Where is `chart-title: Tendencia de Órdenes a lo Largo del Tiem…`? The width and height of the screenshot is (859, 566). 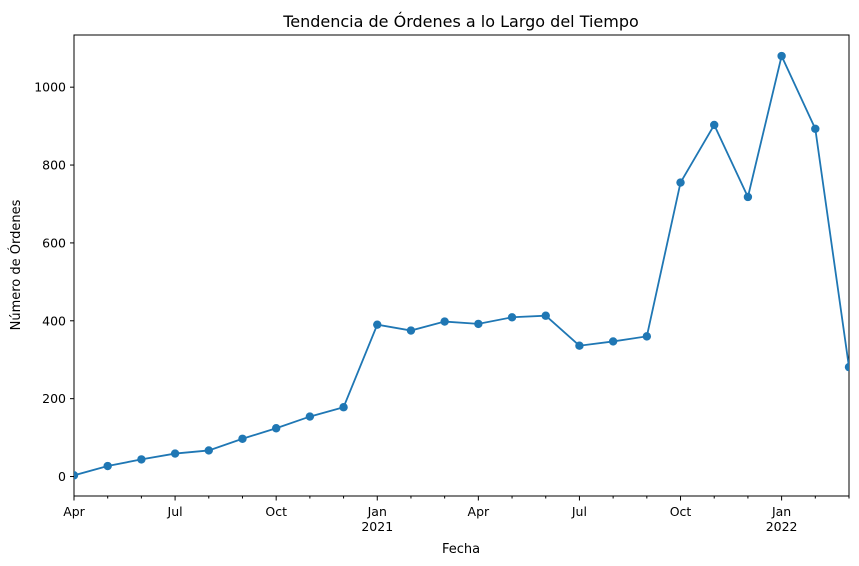
chart-title: Tendencia de Órdenes a lo Largo del Tiem… is located at coordinates (460, 21).